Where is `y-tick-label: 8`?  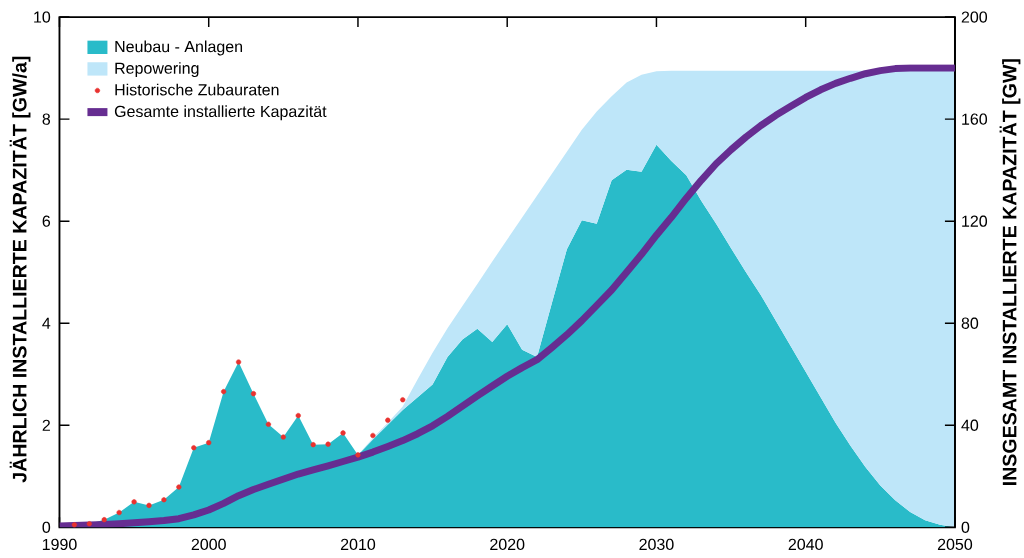 y-tick-label: 8 is located at coordinates (46, 119).